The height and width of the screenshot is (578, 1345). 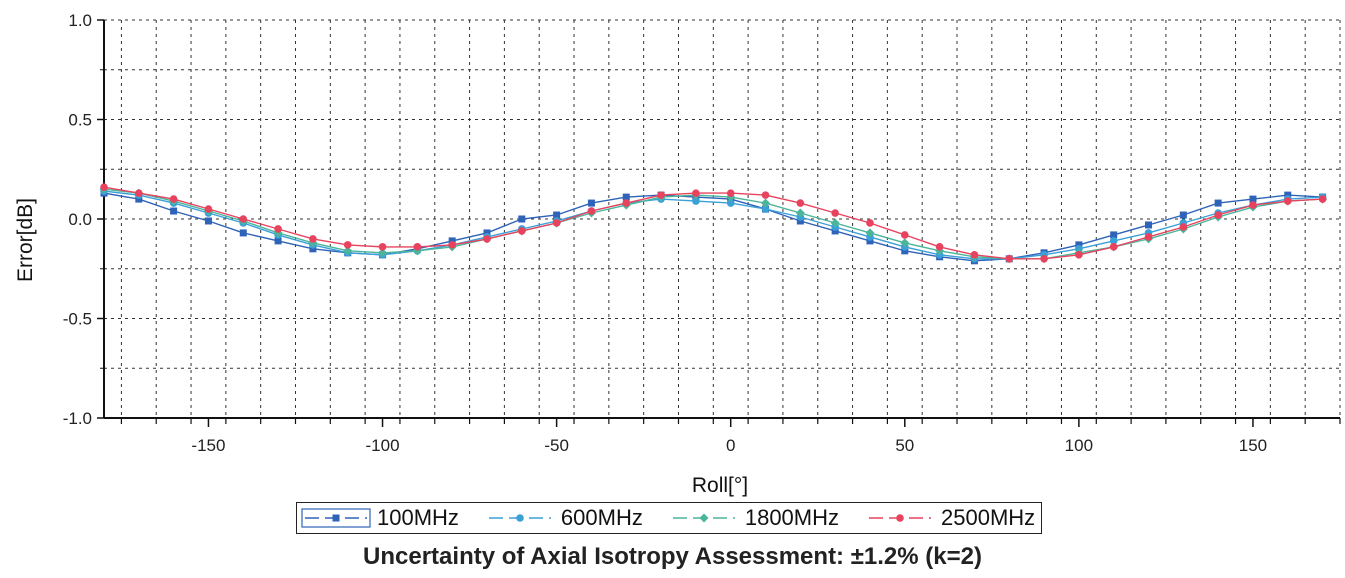 What do you see at coordinates (1253, 445) in the screenshot?
I see `x-tick-label: 150` at bounding box center [1253, 445].